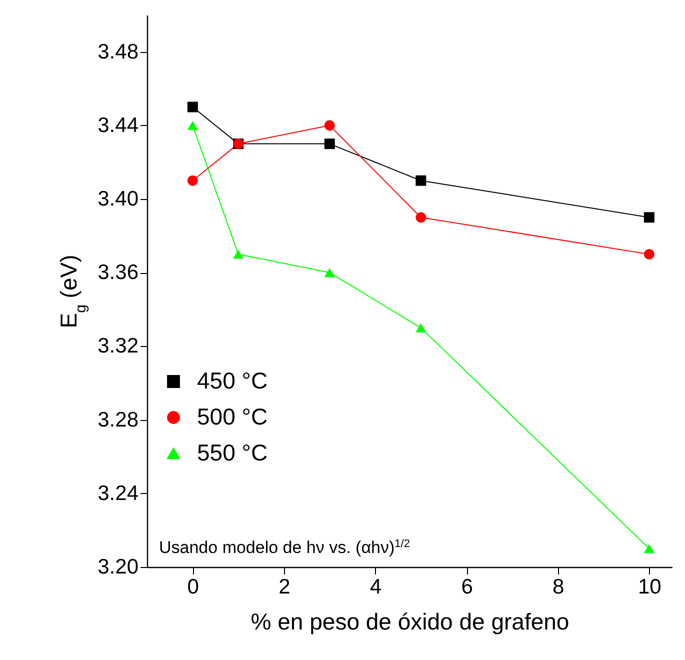 Image resolution: width=685 pixels, height=660 pixels. What do you see at coordinates (118, 420) in the screenshot?
I see `y-tick-label: 3.28` at bounding box center [118, 420].